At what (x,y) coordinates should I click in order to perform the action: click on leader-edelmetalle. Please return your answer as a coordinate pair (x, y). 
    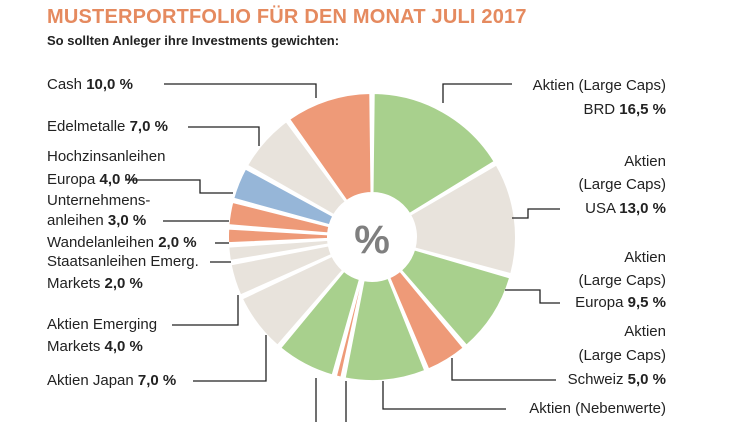
    Looking at the image, I should click on (224, 136).